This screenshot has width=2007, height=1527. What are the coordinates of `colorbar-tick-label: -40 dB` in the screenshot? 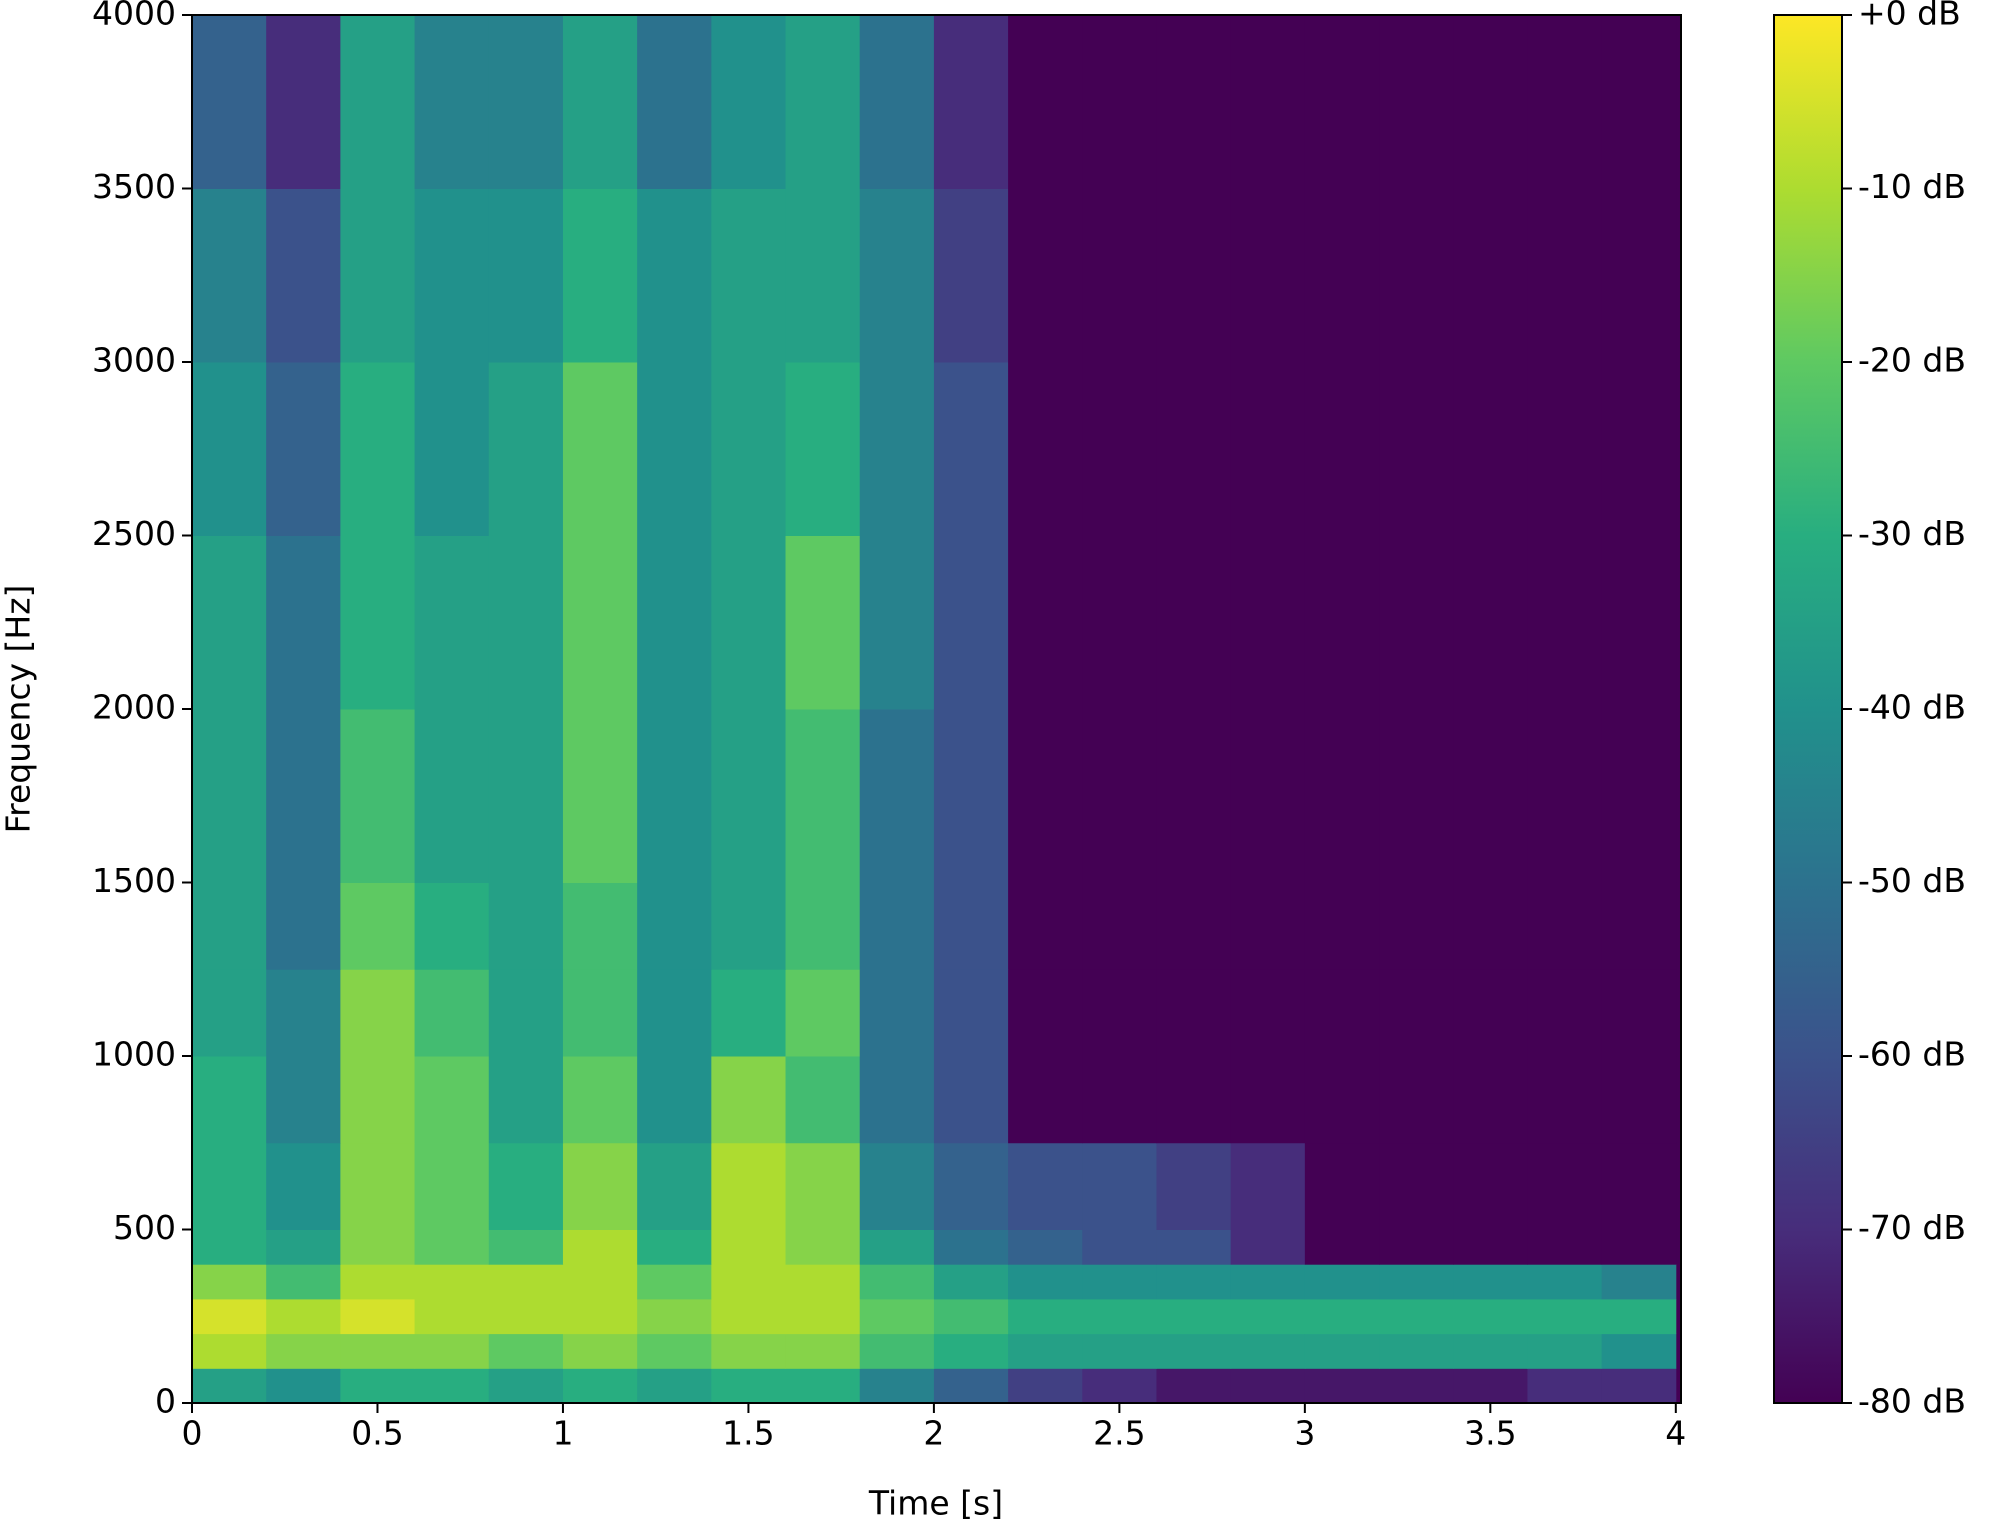 It's located at (1912, 707).